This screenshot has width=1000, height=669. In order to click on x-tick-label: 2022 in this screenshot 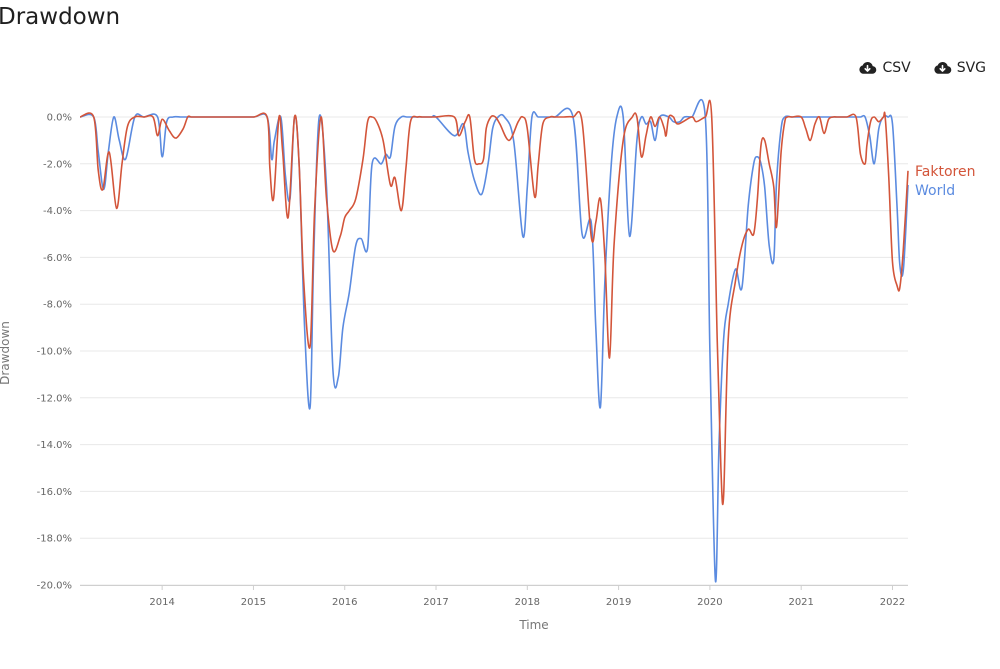, I will do `click(892, 602)`.